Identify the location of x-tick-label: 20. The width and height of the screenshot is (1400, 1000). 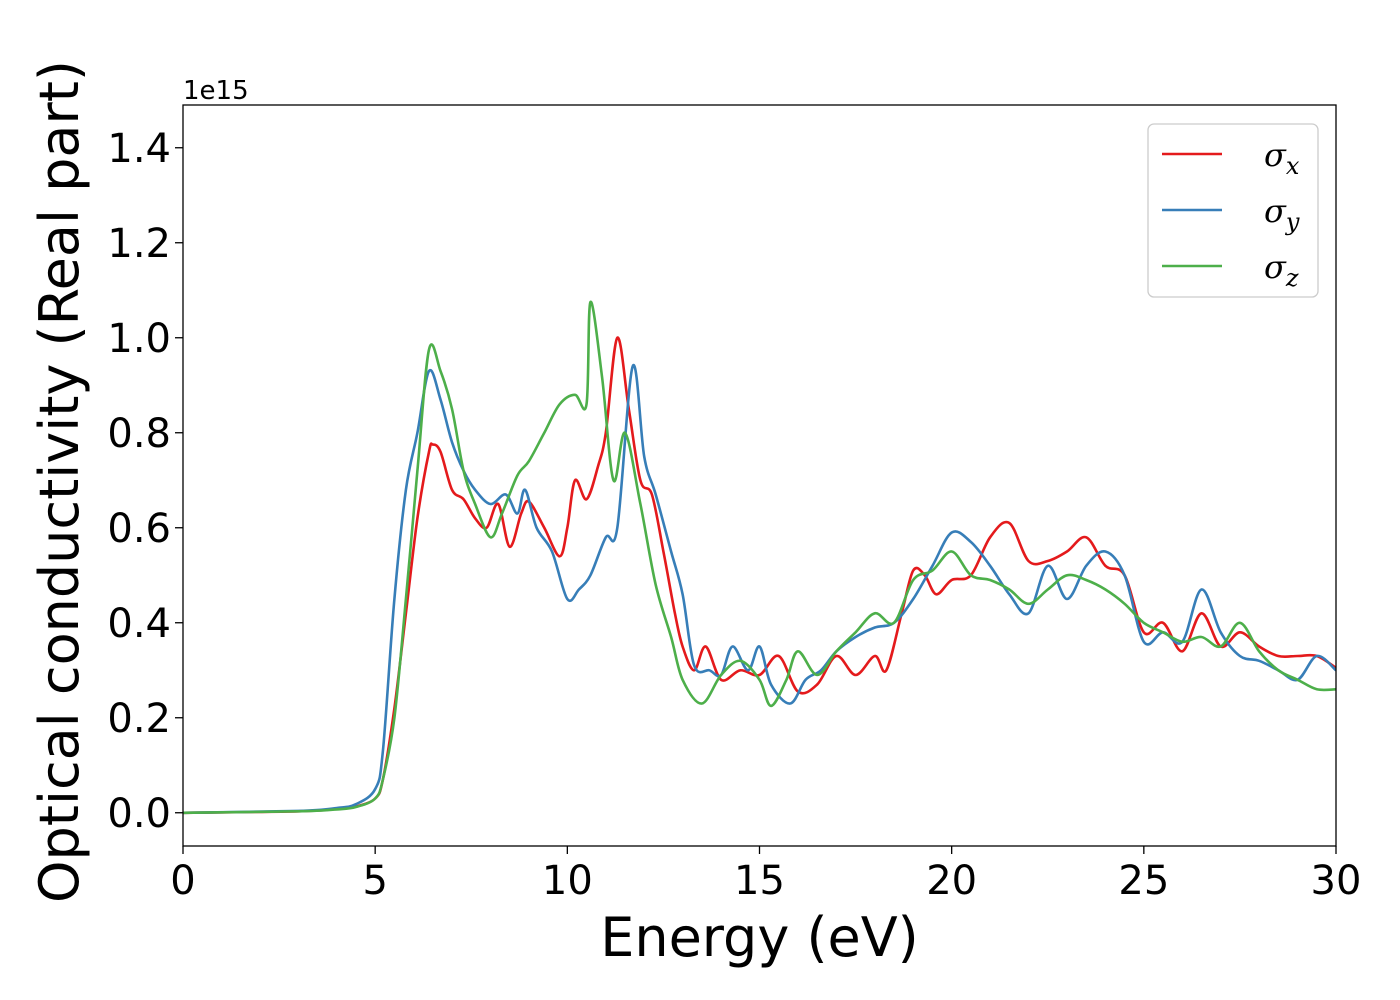
(951, 881).